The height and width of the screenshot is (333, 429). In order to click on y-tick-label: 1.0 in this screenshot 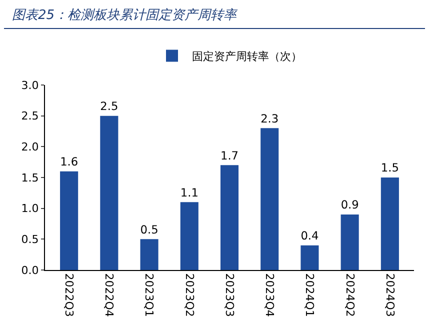, I will do `click(30, 209)`.